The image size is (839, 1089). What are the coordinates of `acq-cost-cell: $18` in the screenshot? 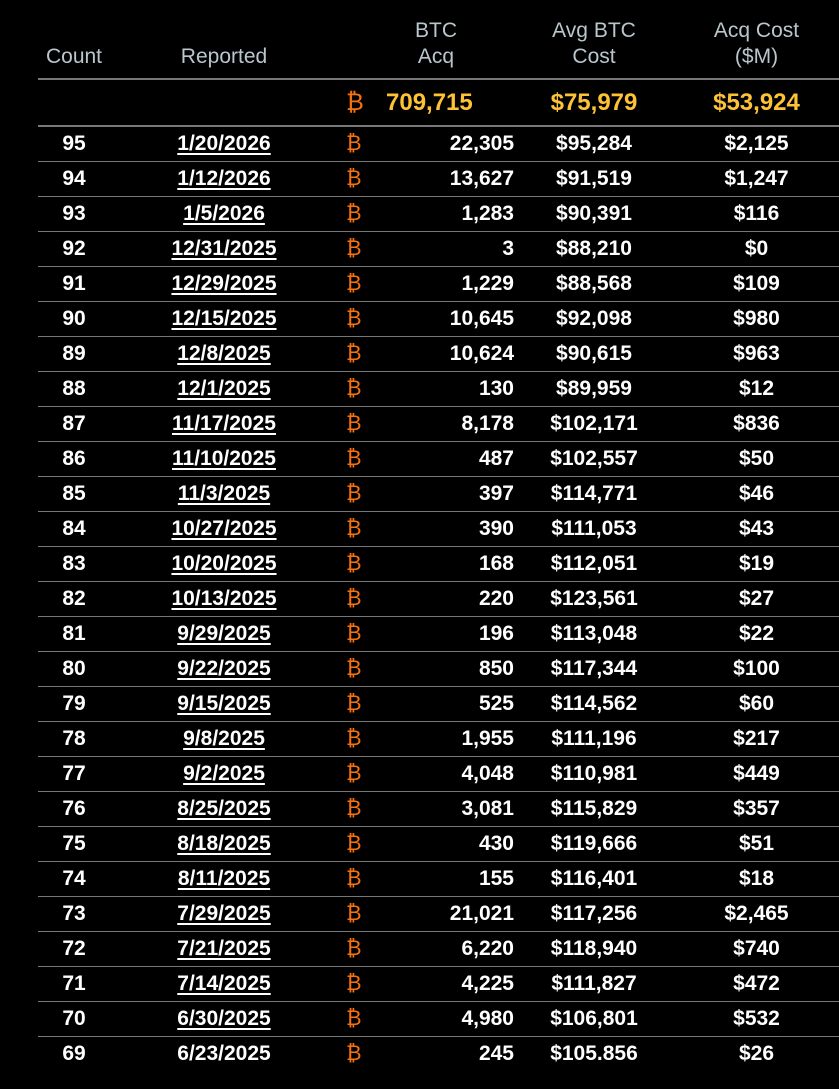 It's located at (756, 879).